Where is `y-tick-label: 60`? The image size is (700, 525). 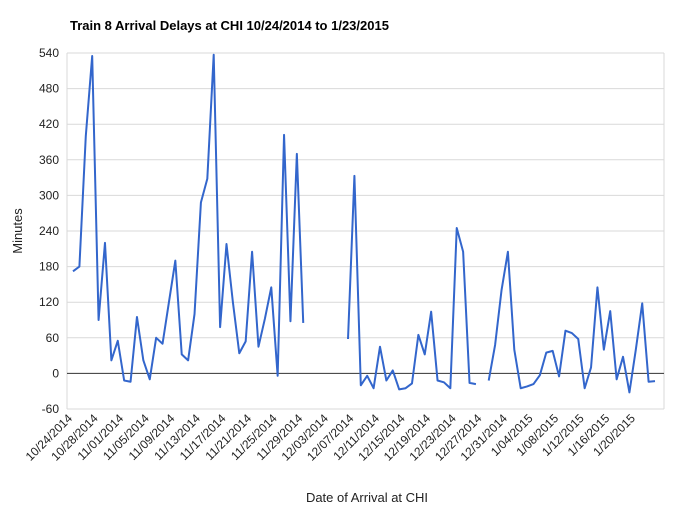 y-tick-label: 60 is located at coordinates (53, 338).